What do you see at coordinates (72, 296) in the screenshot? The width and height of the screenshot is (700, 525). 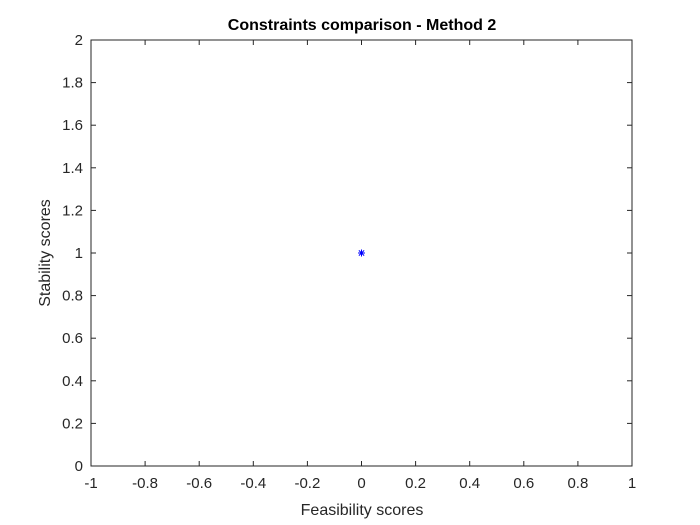 I see `y-tick-label: 0.8` at bounding box center [72, 296].